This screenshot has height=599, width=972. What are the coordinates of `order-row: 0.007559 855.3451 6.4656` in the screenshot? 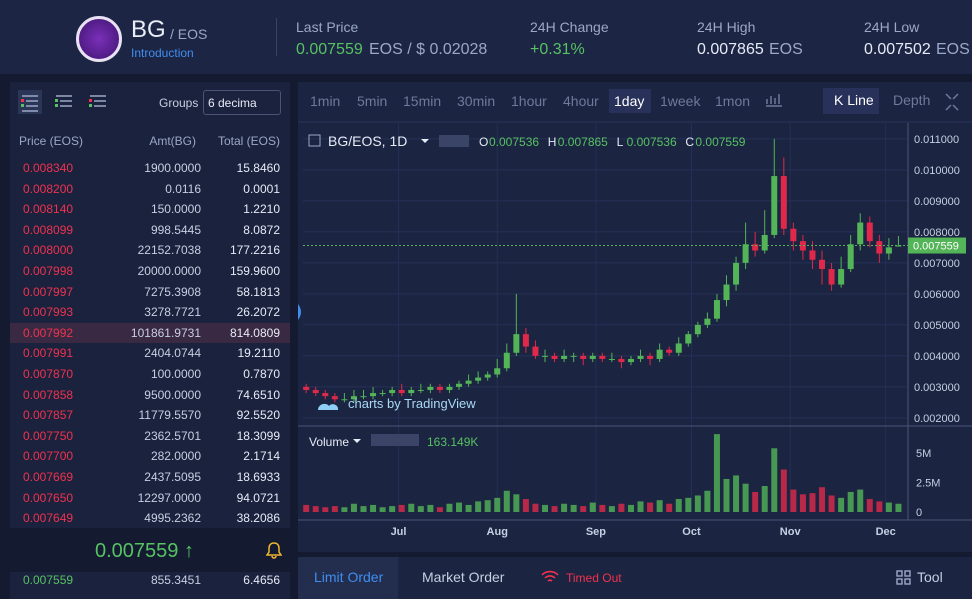 It's located at (150, 580).